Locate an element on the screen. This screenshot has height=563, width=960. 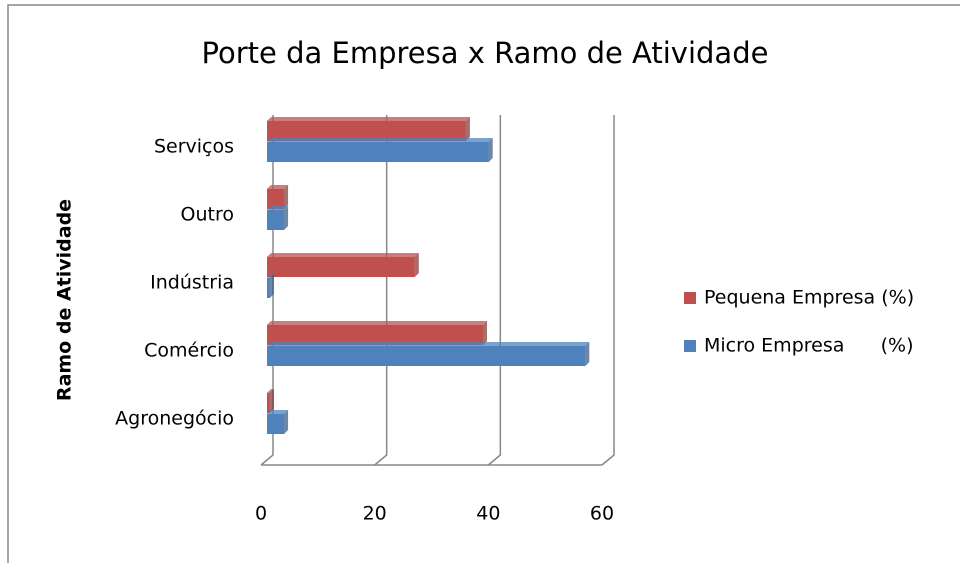
y-tick-label: Agronegócio is located at coordinates (174, 419).